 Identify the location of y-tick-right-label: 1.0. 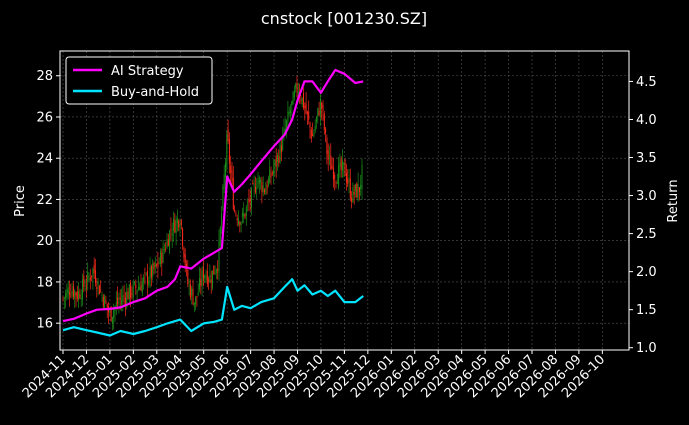
(646, 348).